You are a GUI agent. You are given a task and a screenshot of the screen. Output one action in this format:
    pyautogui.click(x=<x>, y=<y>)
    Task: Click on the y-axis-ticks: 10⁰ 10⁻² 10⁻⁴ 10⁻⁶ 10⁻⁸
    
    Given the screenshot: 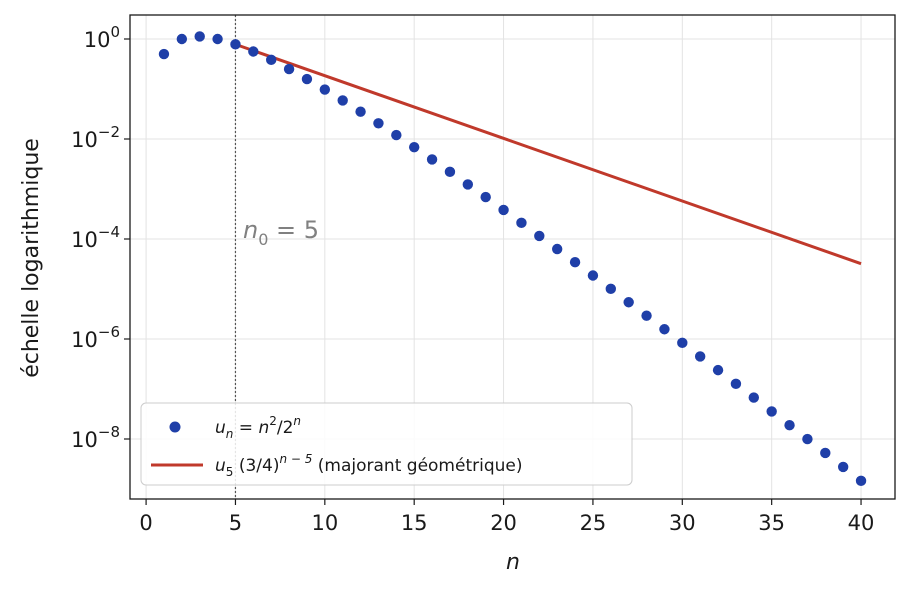 What is the action you would take?
    pyautogui.click(x=100, y=237)
    